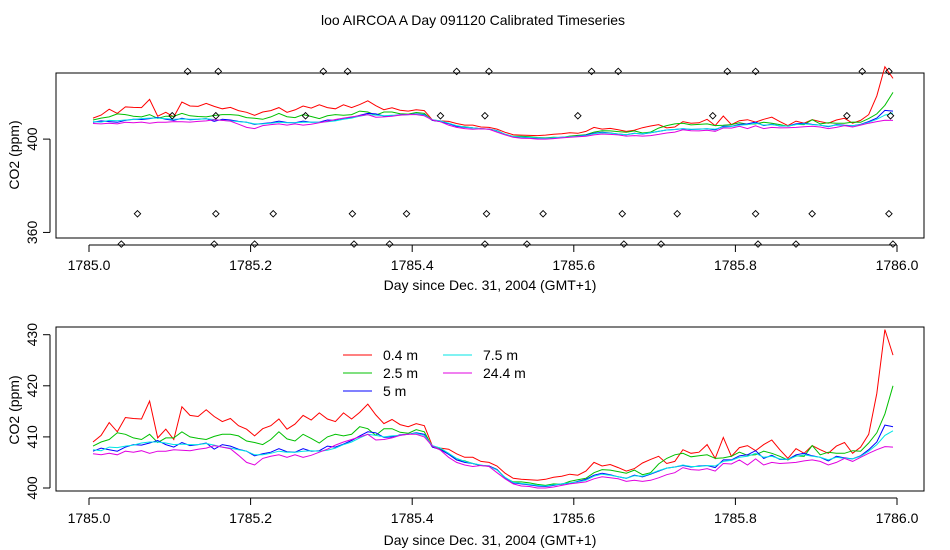  What do you see at coordinates (380, 373) in the screenshot?
I see `legend-item-2-5m: 2.5 m` at bounding box center [380, 373].